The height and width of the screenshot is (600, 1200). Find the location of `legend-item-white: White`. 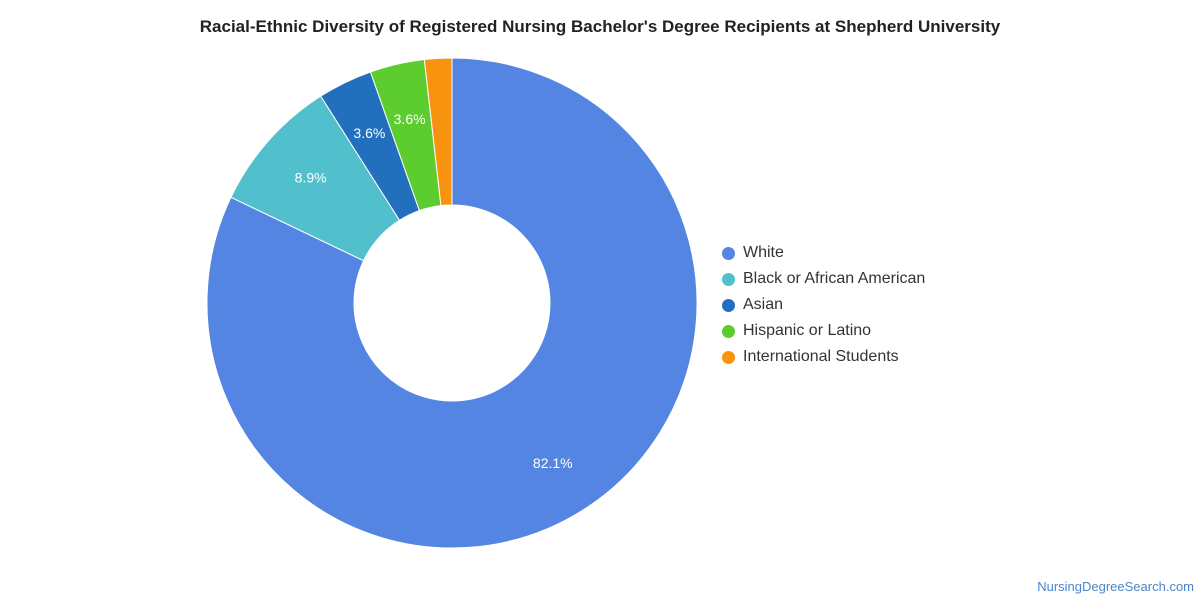

legend-item-white: White is located at coordinates (823, 253).